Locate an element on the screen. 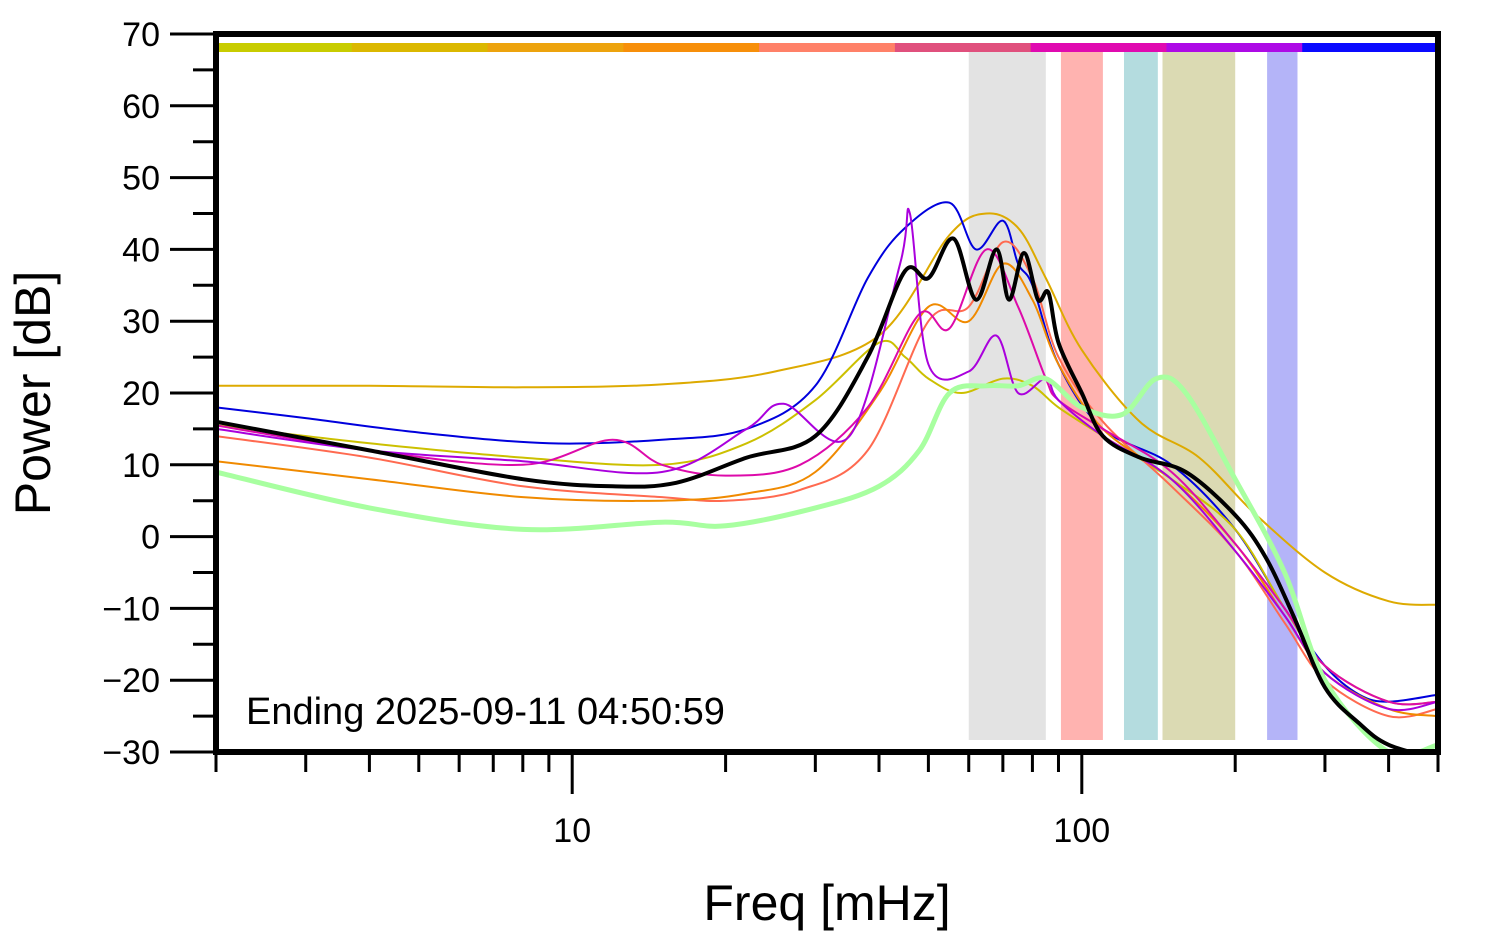  y-axis-title: Power [dB] is located at coordinates (33, 393).